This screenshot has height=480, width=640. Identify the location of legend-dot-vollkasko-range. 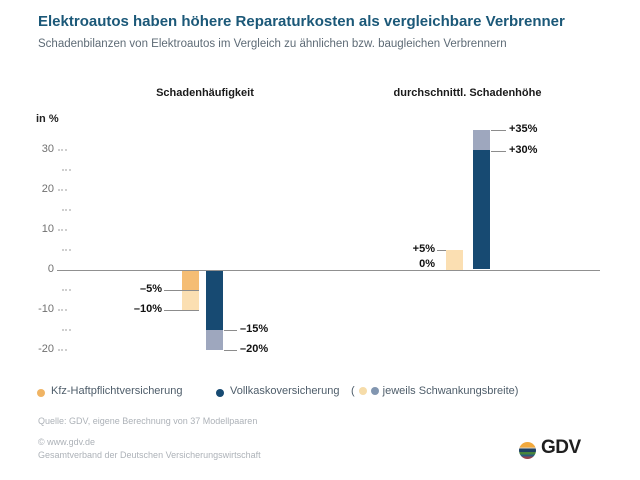
(374, 391).